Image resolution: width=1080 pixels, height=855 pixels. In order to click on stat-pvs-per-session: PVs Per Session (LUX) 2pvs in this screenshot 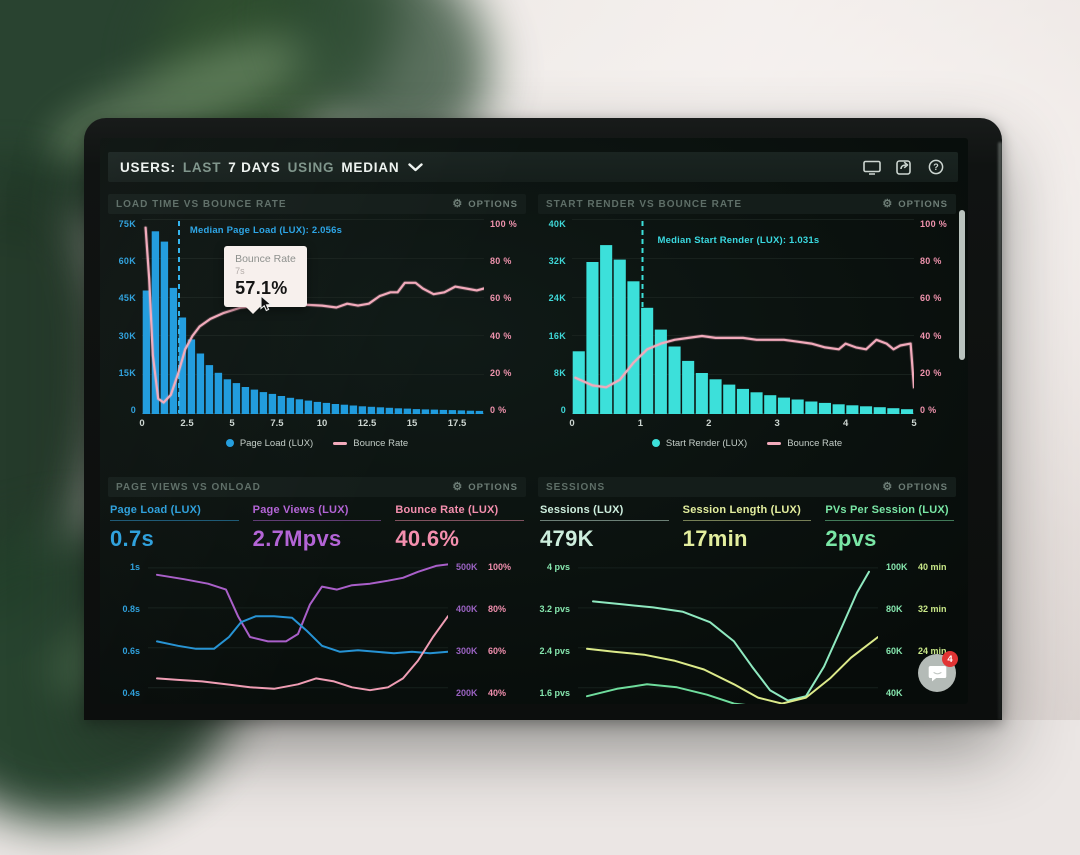, I will do `click(889, 528)`.